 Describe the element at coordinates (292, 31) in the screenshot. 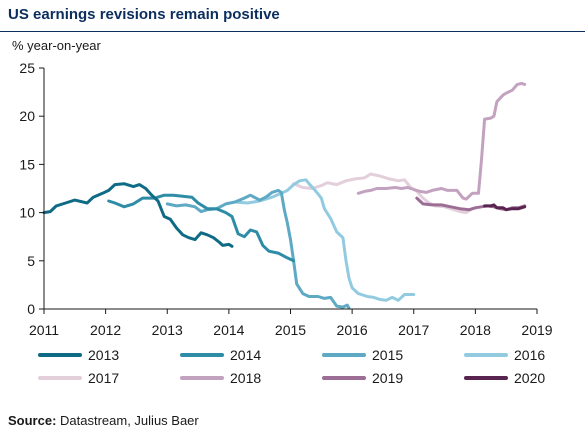

I see `title-rule` at that location.